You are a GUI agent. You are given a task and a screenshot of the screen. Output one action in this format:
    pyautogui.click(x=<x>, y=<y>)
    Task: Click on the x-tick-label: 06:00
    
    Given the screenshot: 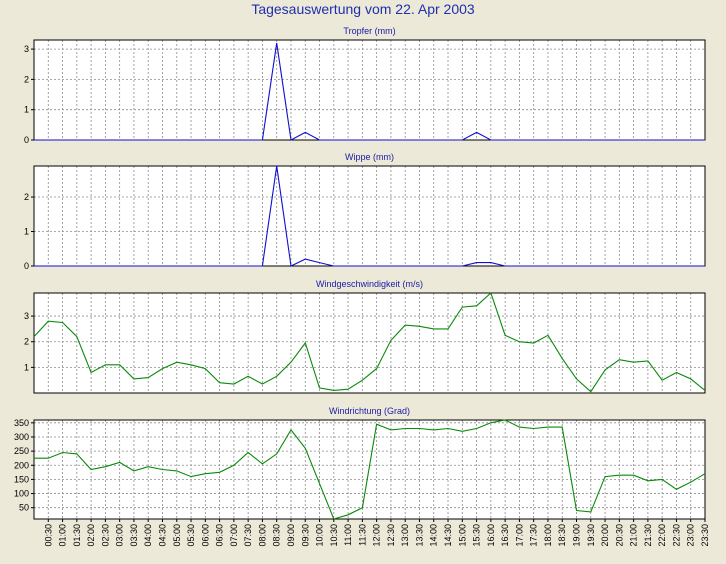 What is the action you would take?
    pyautogui.click(x=205, y=535)
    